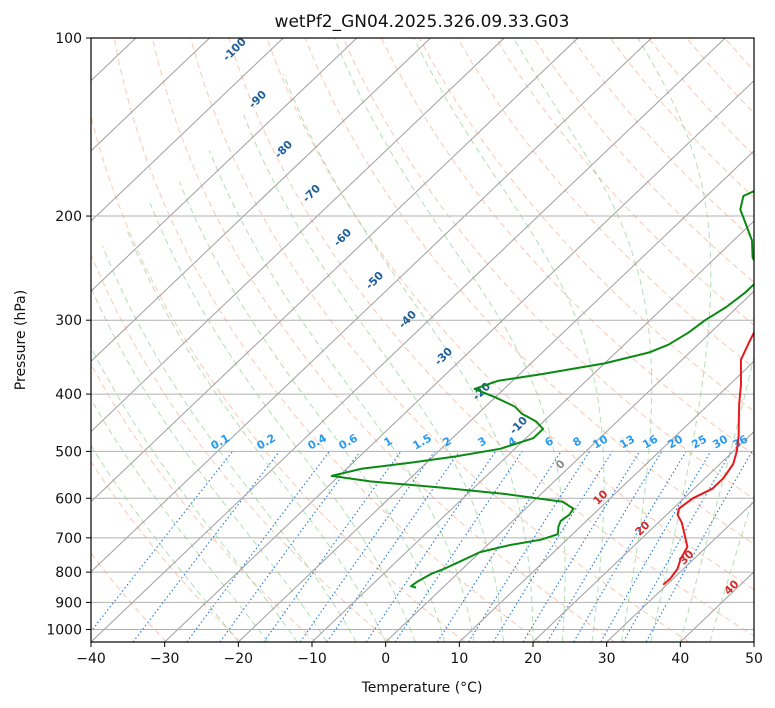  I want to click on x-tick-label: 30, so click(607, 659).